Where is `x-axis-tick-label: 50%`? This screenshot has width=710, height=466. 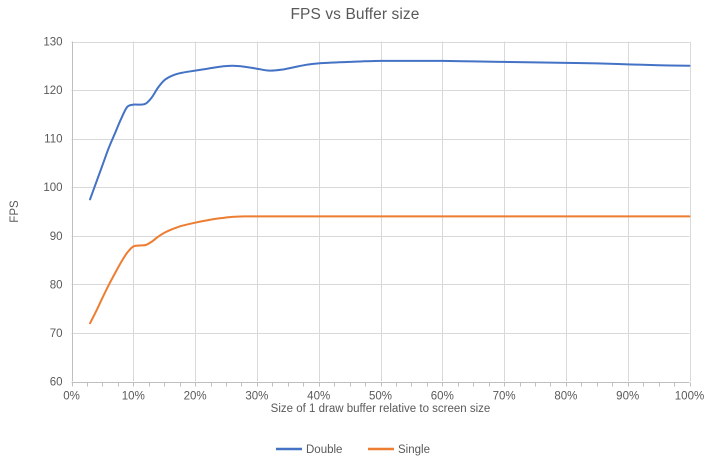
x-axis-tick-label: 50% is located at coordinates (380, 397).